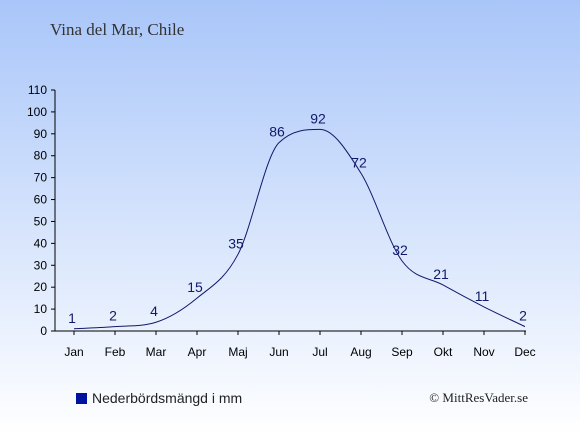 The width and height of the screenshot is (580, 435). Describe the element at coordinates (41, 309) in the screenshot. I see `y-tick-label: 10` at that location.